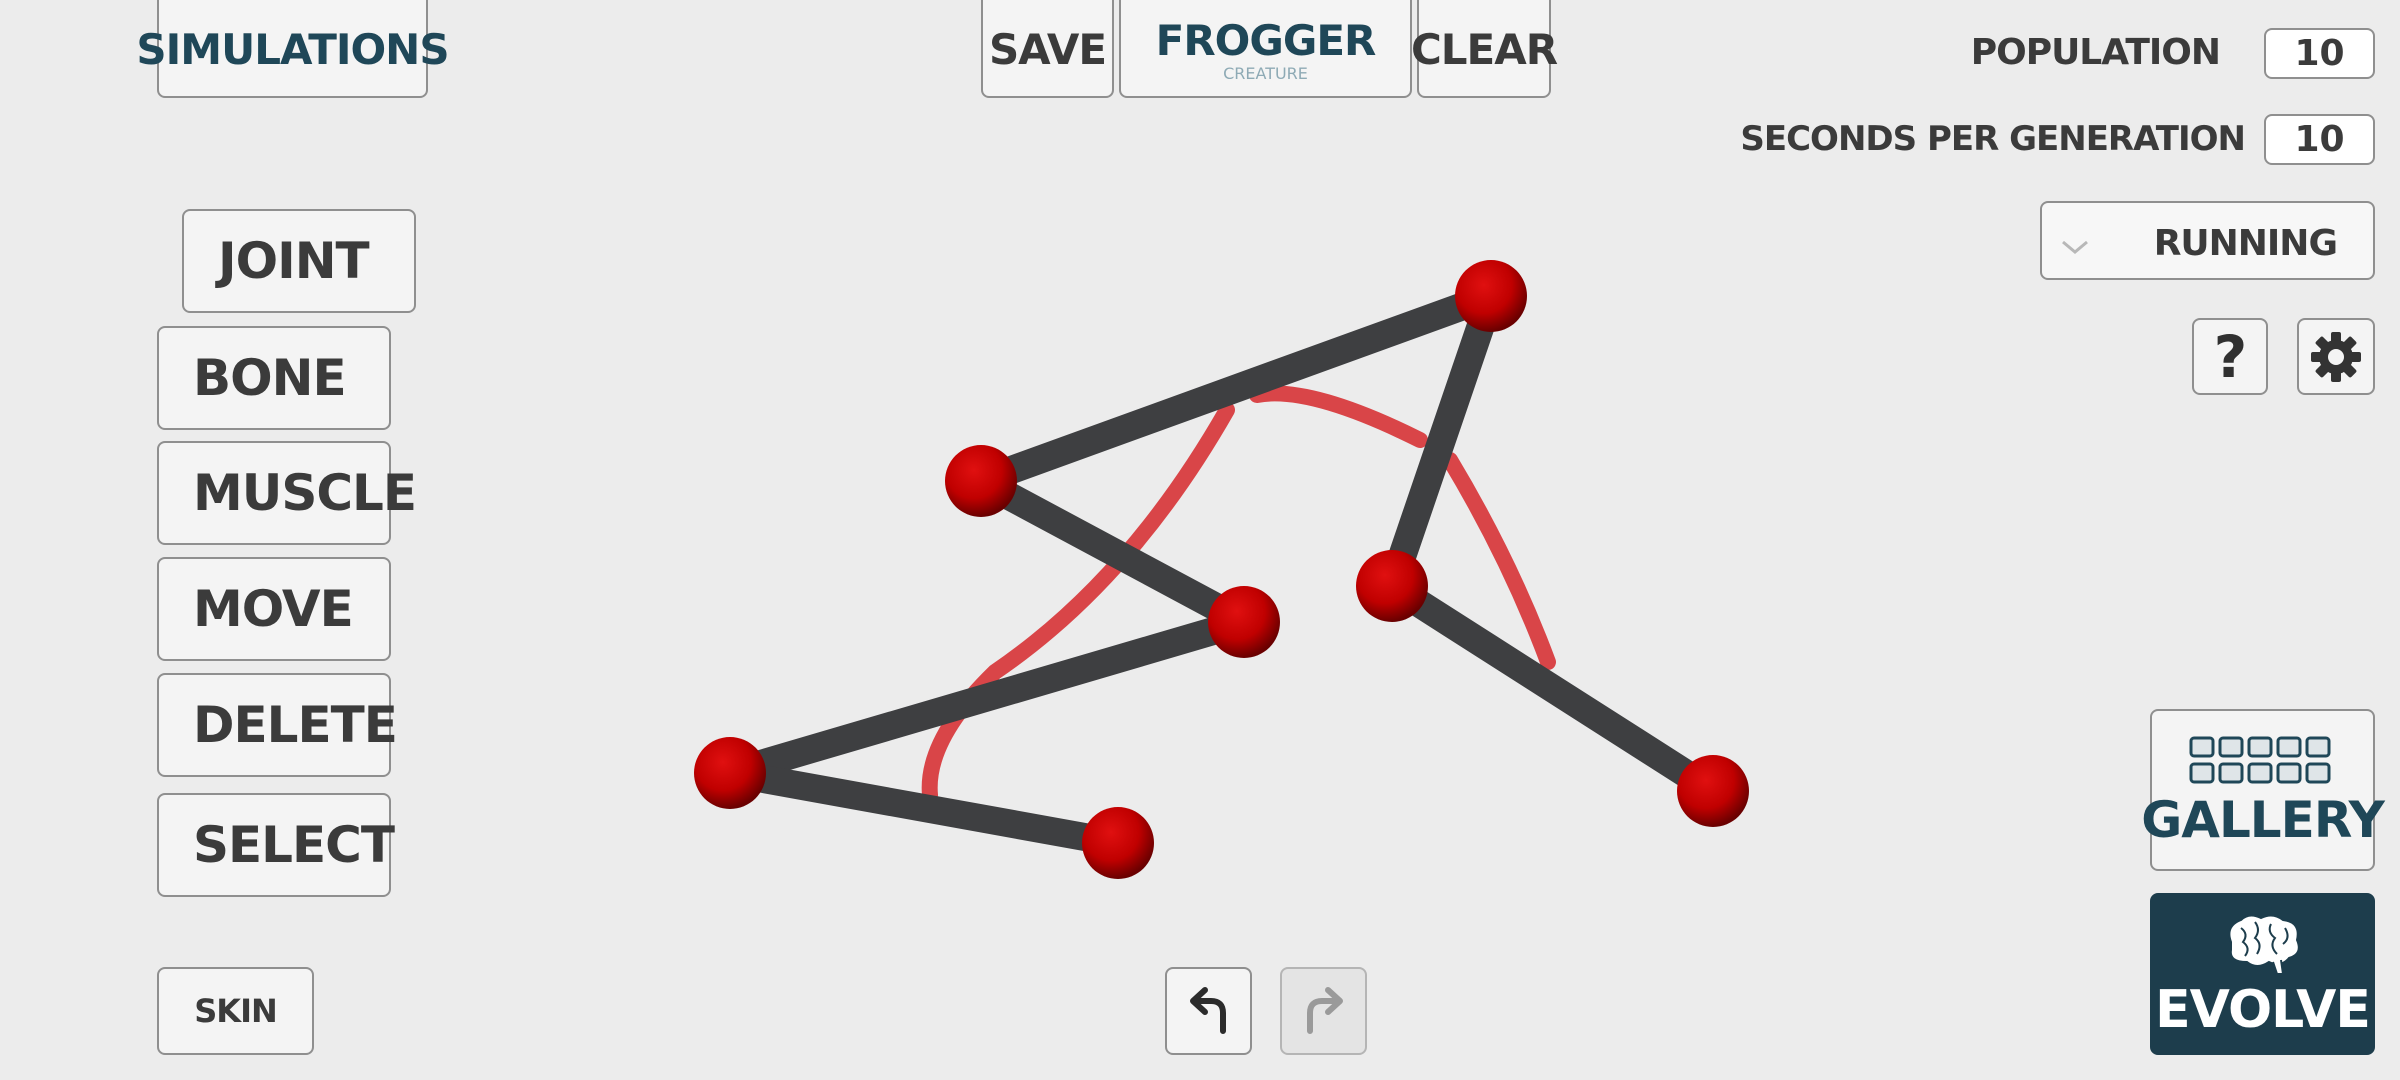 The width and height of the screenshot is (2400, 1080). I want to click on undo-icon, so click(1207, 1010).